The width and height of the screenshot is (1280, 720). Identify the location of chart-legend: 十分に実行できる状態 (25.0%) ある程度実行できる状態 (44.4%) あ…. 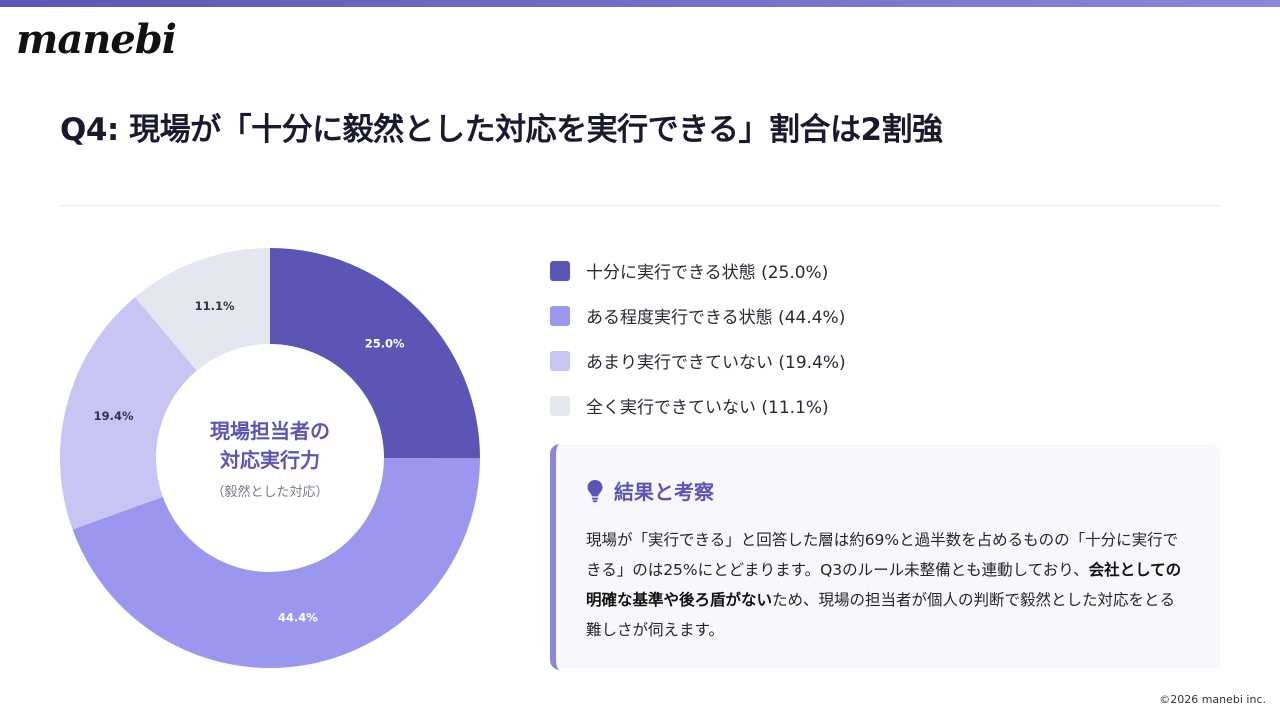
(698, 338).